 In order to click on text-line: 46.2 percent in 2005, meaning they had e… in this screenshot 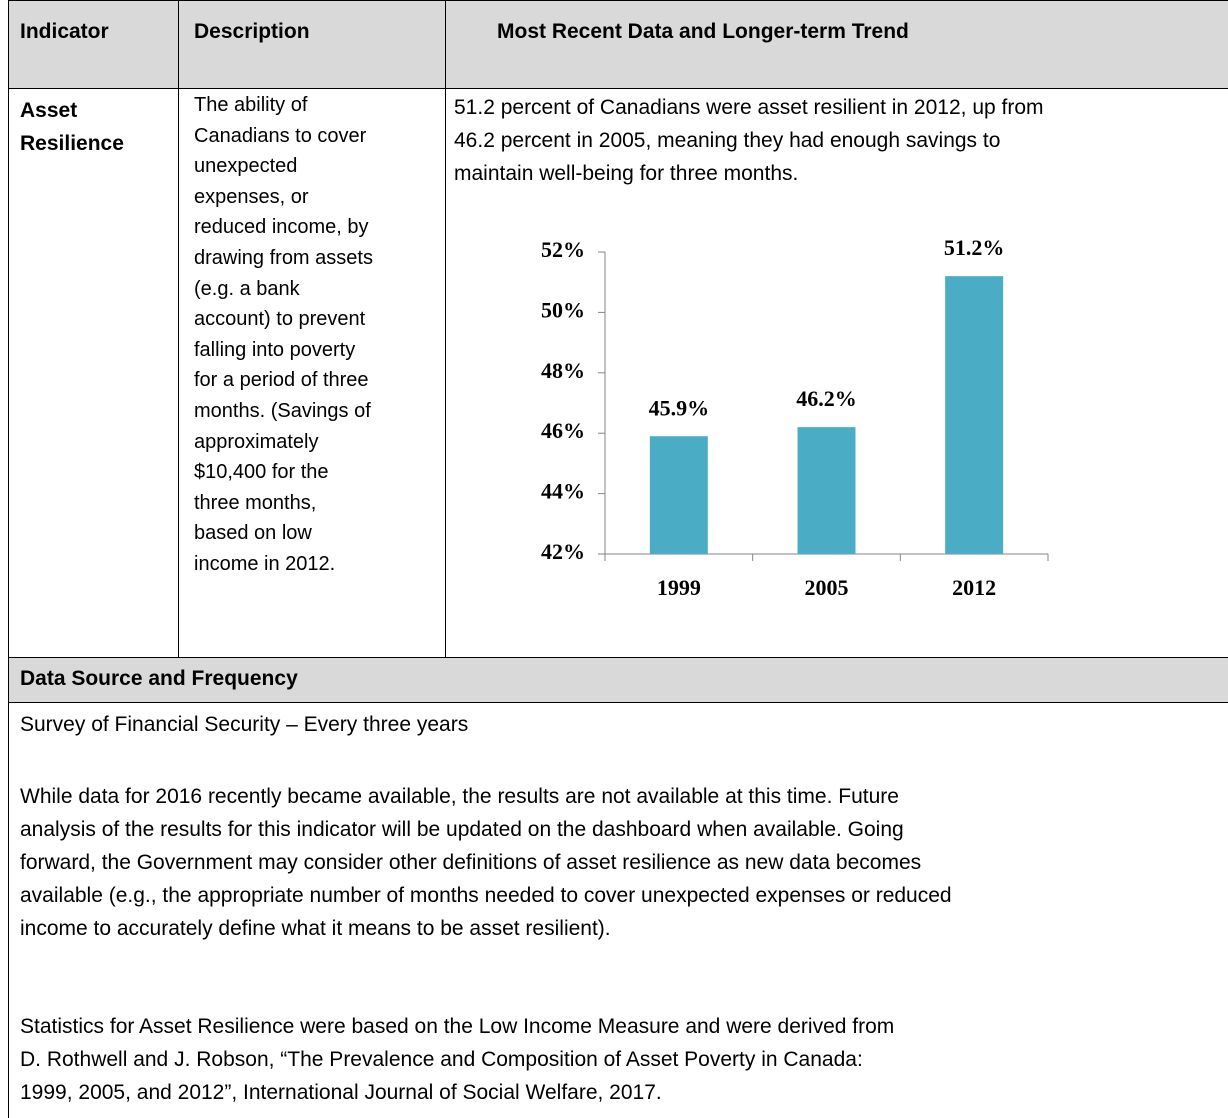, I will do `click(727, 140)`.